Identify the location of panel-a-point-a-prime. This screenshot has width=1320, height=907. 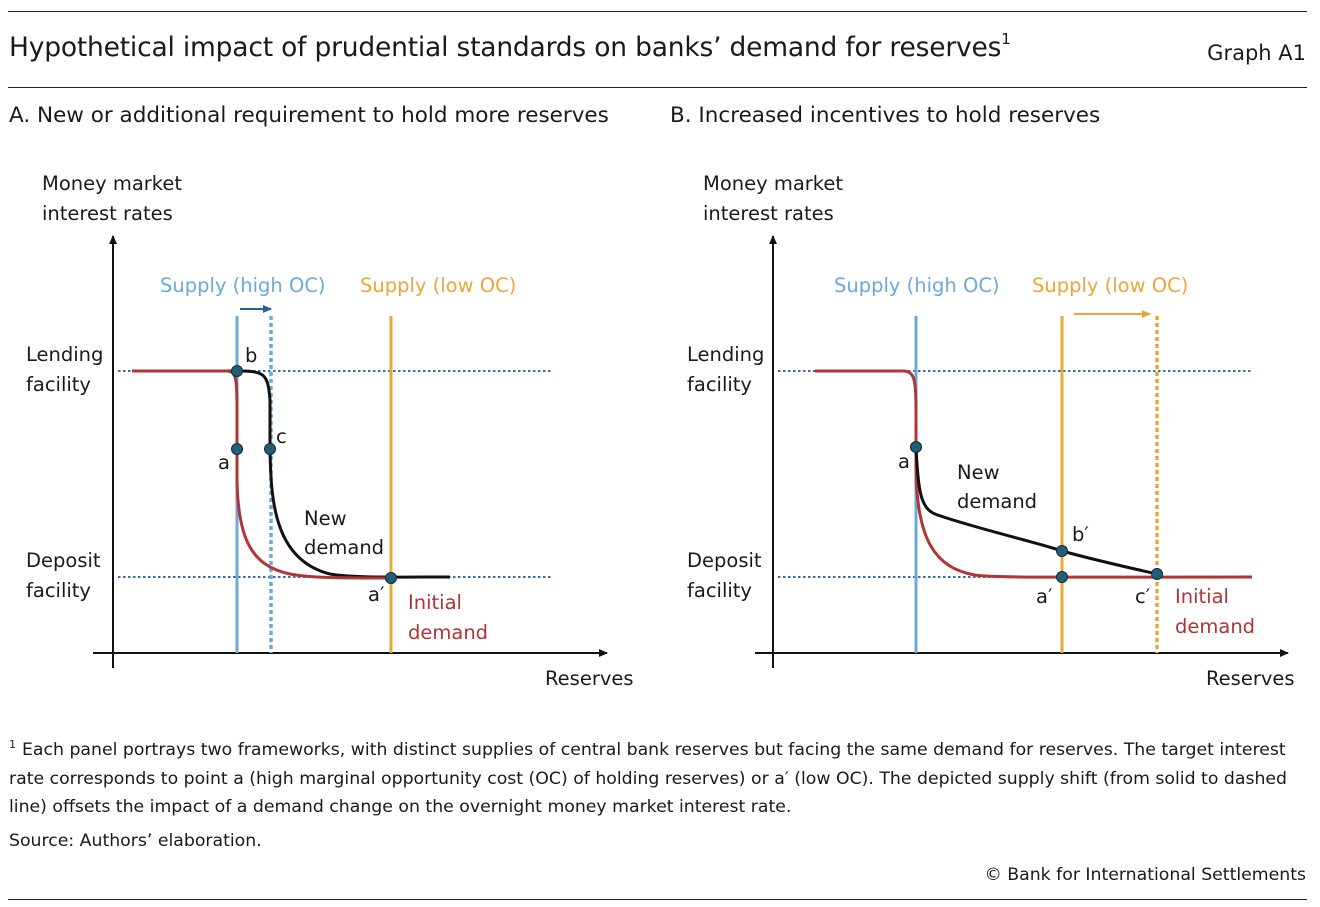
(391, 578).